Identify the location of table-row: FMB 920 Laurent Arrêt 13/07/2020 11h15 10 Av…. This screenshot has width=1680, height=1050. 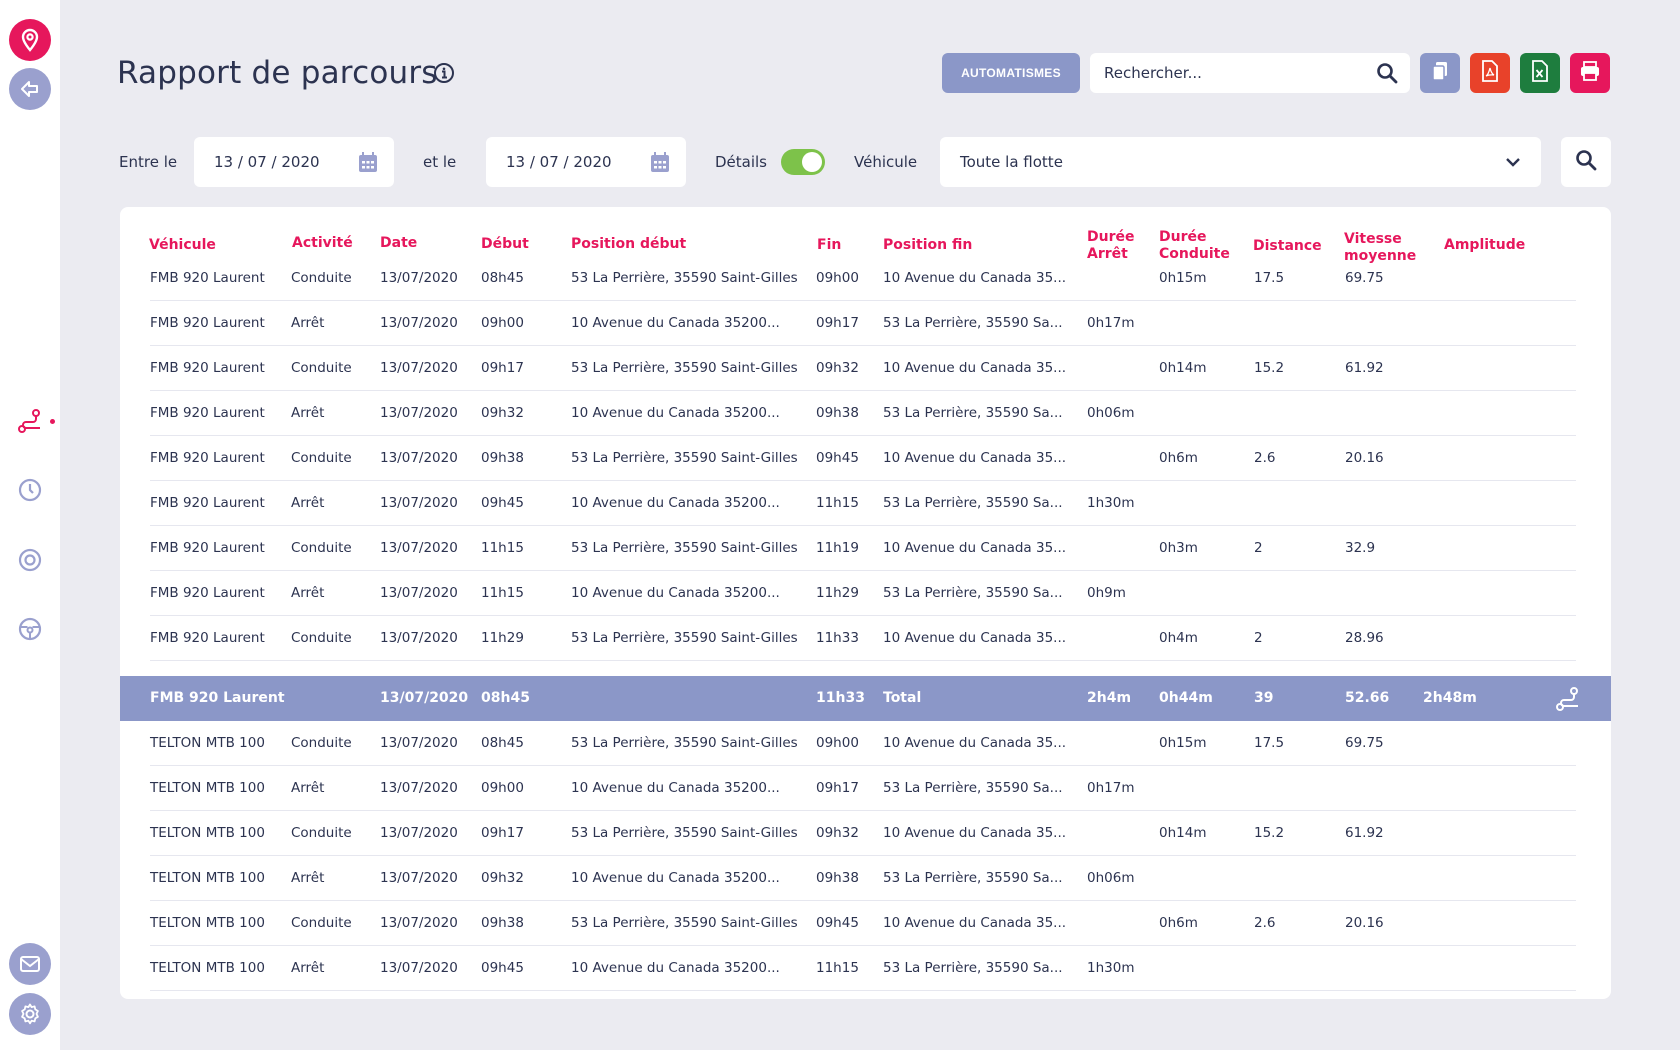
(863, 593).